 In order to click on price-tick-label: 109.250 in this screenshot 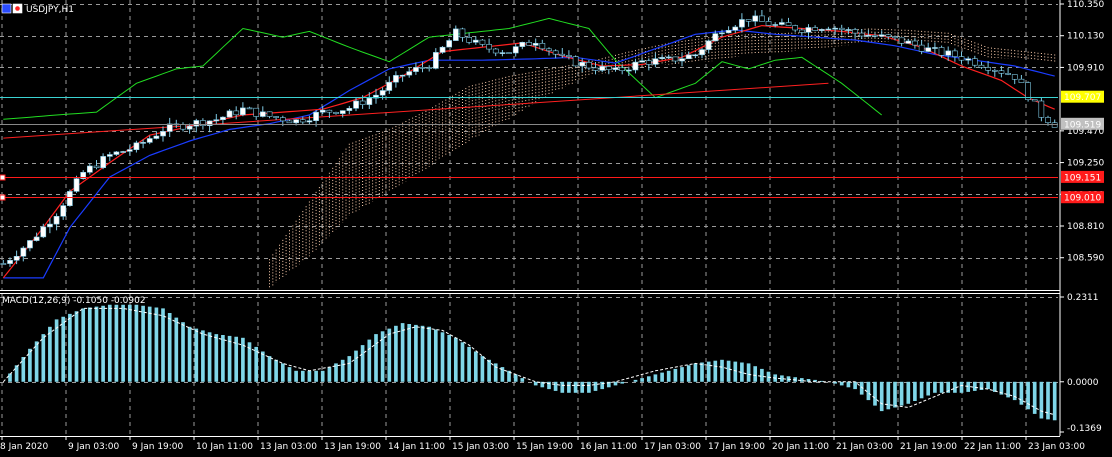, I will do `click(1085, 164)`.